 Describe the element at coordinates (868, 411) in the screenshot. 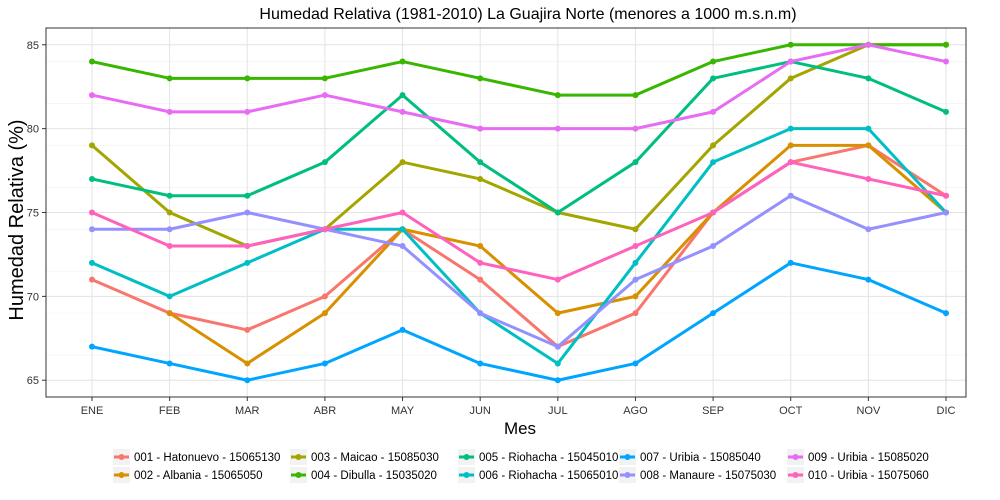

I see `x-tick-label: NOV` at that location.